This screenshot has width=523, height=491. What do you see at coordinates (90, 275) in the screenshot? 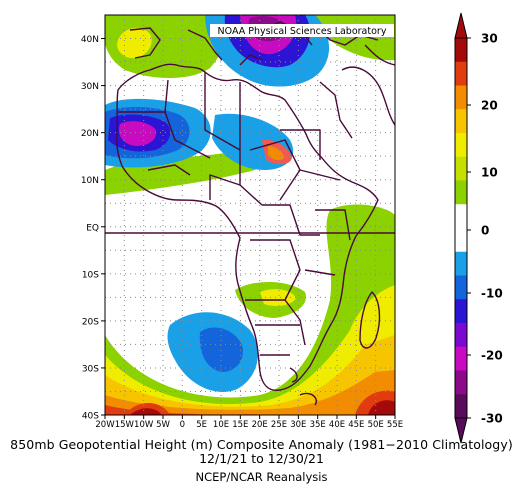
I see `lat-label: 10S` at bounding box center [90, 275].